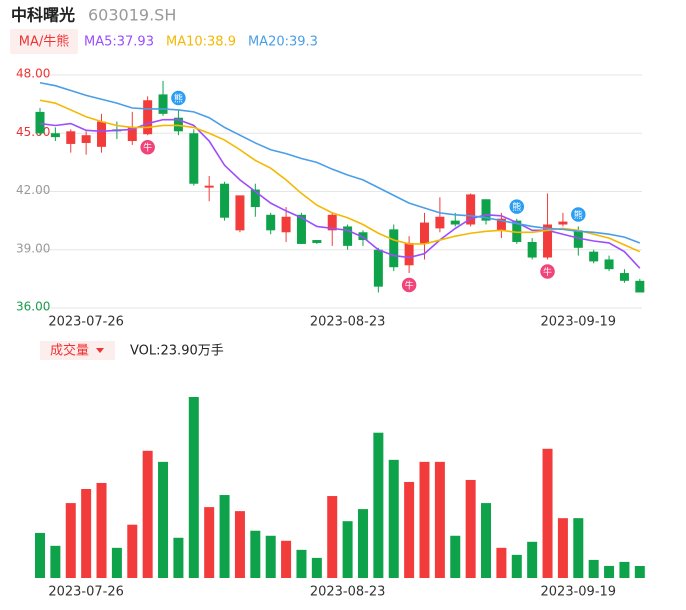 The image size is (686, 610). What do you see at coordinates (119, 42) in the screenshot?
I see `legend-entry: MA5:37.93` at bounding box center [119, 42].